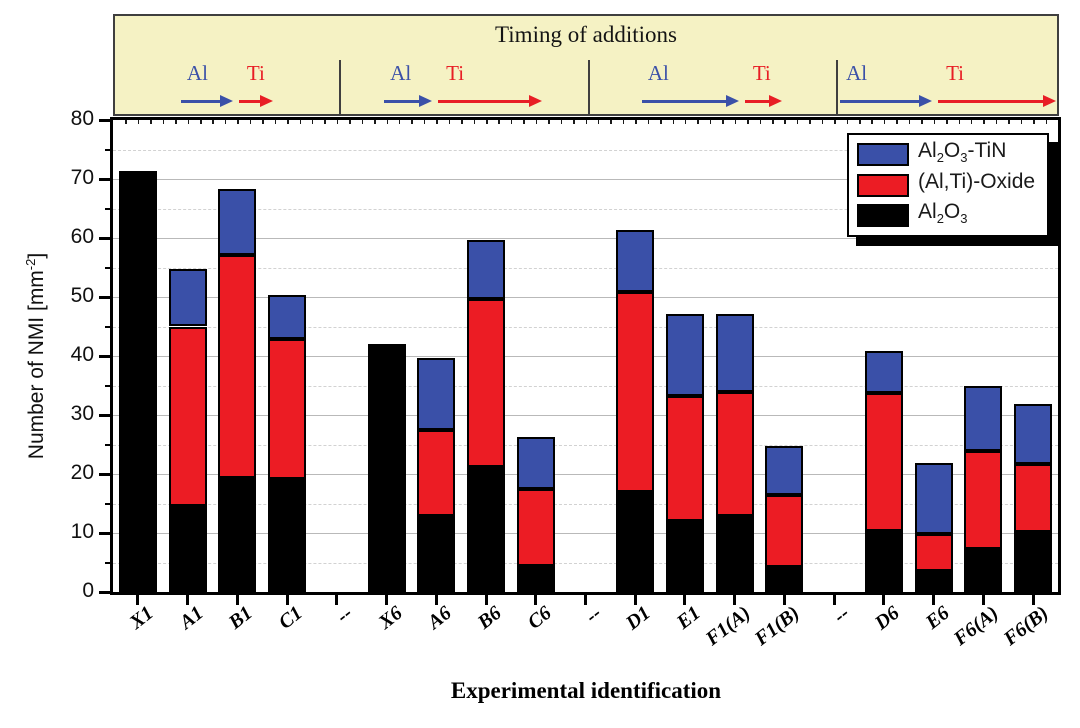 This screenshot has height=728, width=1080. I want to click on legend-item-al2o3: Al2O3, so click(948, 215).